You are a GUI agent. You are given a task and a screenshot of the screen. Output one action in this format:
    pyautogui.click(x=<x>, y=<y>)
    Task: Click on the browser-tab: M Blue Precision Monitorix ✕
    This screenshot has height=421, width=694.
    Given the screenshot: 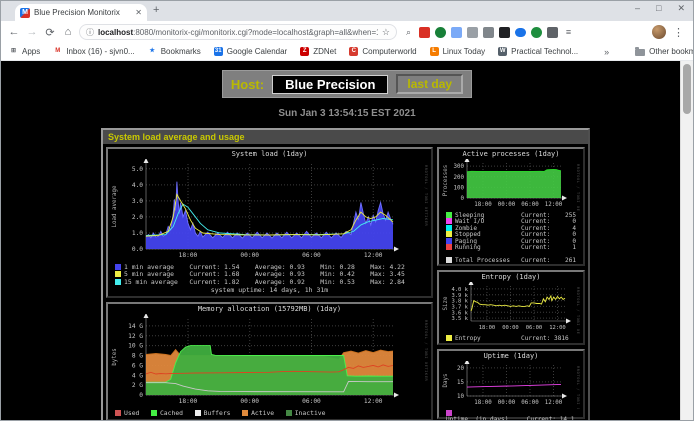 What is the action you would take?
    pyautogui.click(x=81, y=12)
    